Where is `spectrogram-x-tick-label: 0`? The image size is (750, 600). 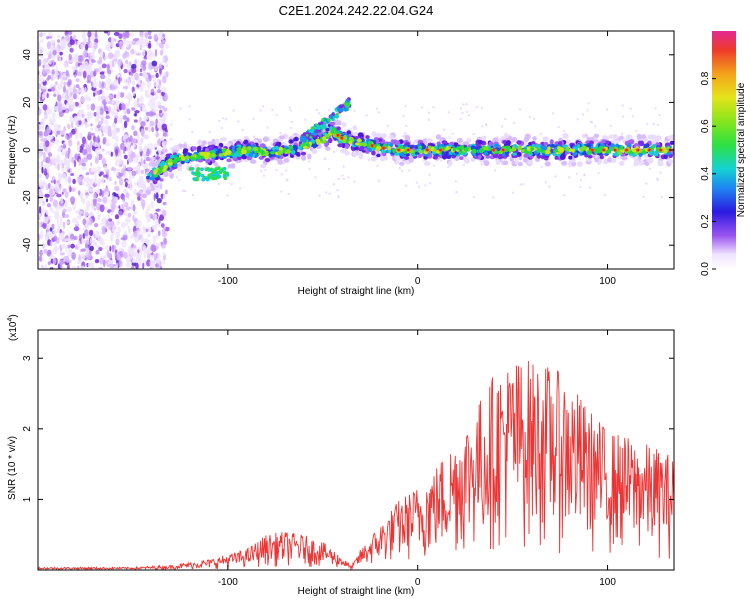
spectrogram-x-tick-label: 0 is located at coordinates (418, 281).